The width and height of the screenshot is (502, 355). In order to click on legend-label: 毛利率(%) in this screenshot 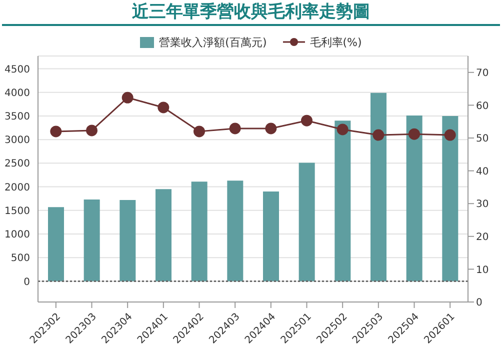, I will do `click(336, 42)`.